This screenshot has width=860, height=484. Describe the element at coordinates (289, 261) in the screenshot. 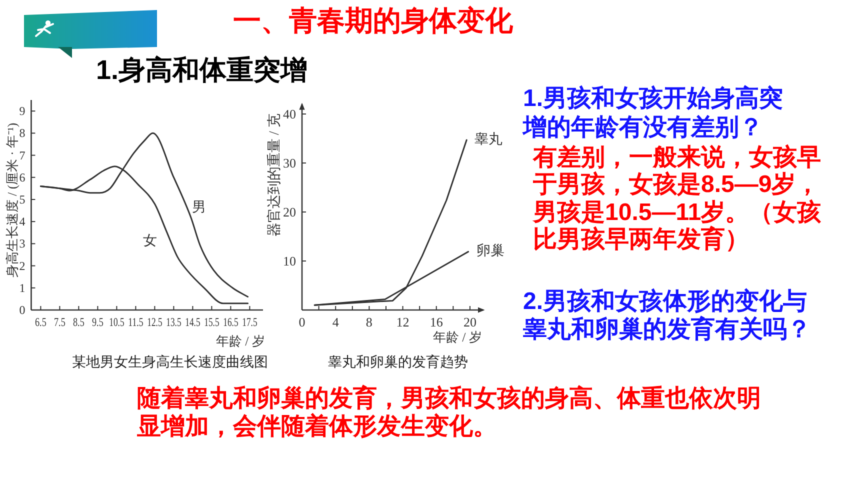

I see `y-tick-label: 10` at that location.